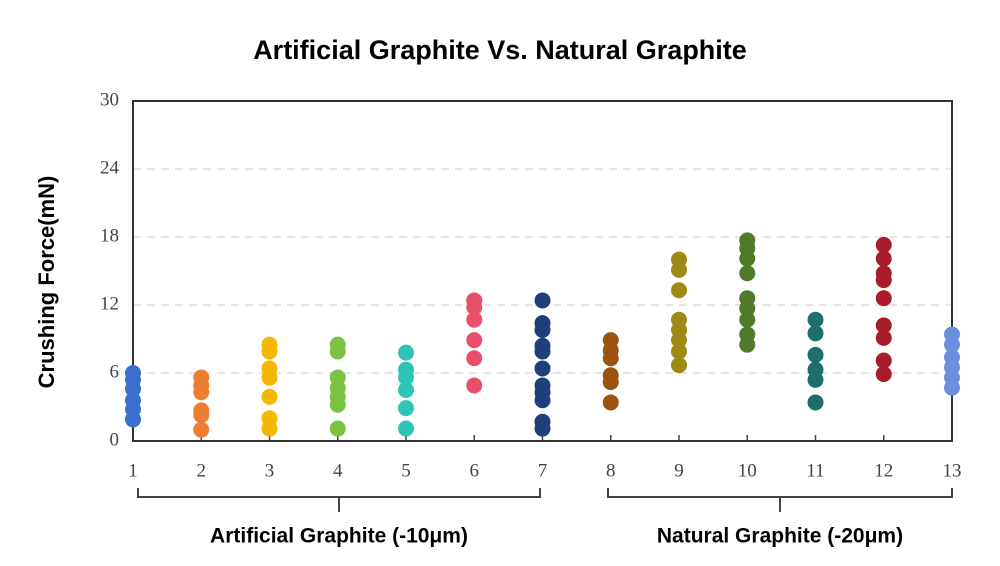 This screenshot has width=1000, height=566. What do you see at coordinates (780, 536) in the screenshot?
I see `group-label: Natural Graphite (-20μm)` at bounding box center [780, 536].